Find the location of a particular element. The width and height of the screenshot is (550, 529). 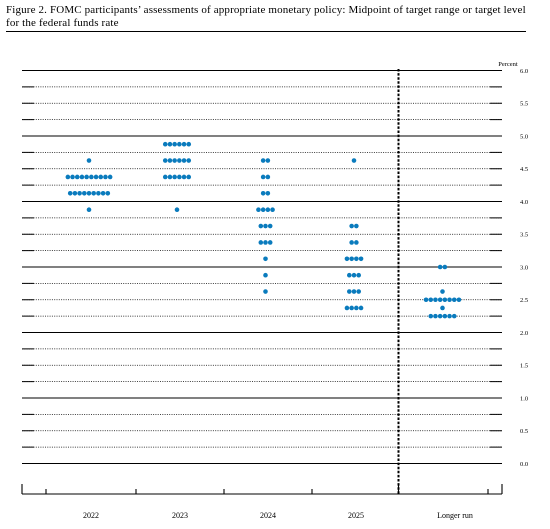

y-tick-label: 2.0 is located at coordinates (524, 333).